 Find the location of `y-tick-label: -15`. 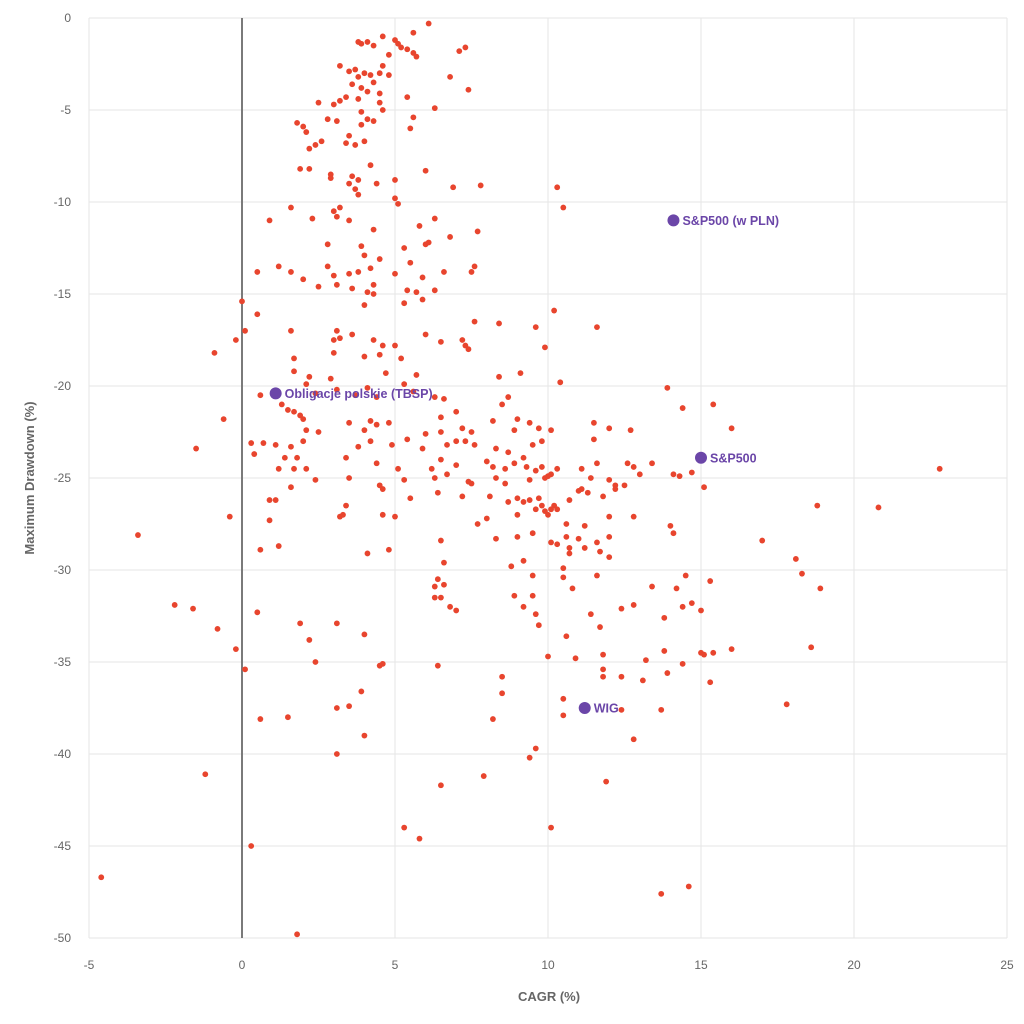

y-tick-label: -15 is located at coordinates (63, 294).